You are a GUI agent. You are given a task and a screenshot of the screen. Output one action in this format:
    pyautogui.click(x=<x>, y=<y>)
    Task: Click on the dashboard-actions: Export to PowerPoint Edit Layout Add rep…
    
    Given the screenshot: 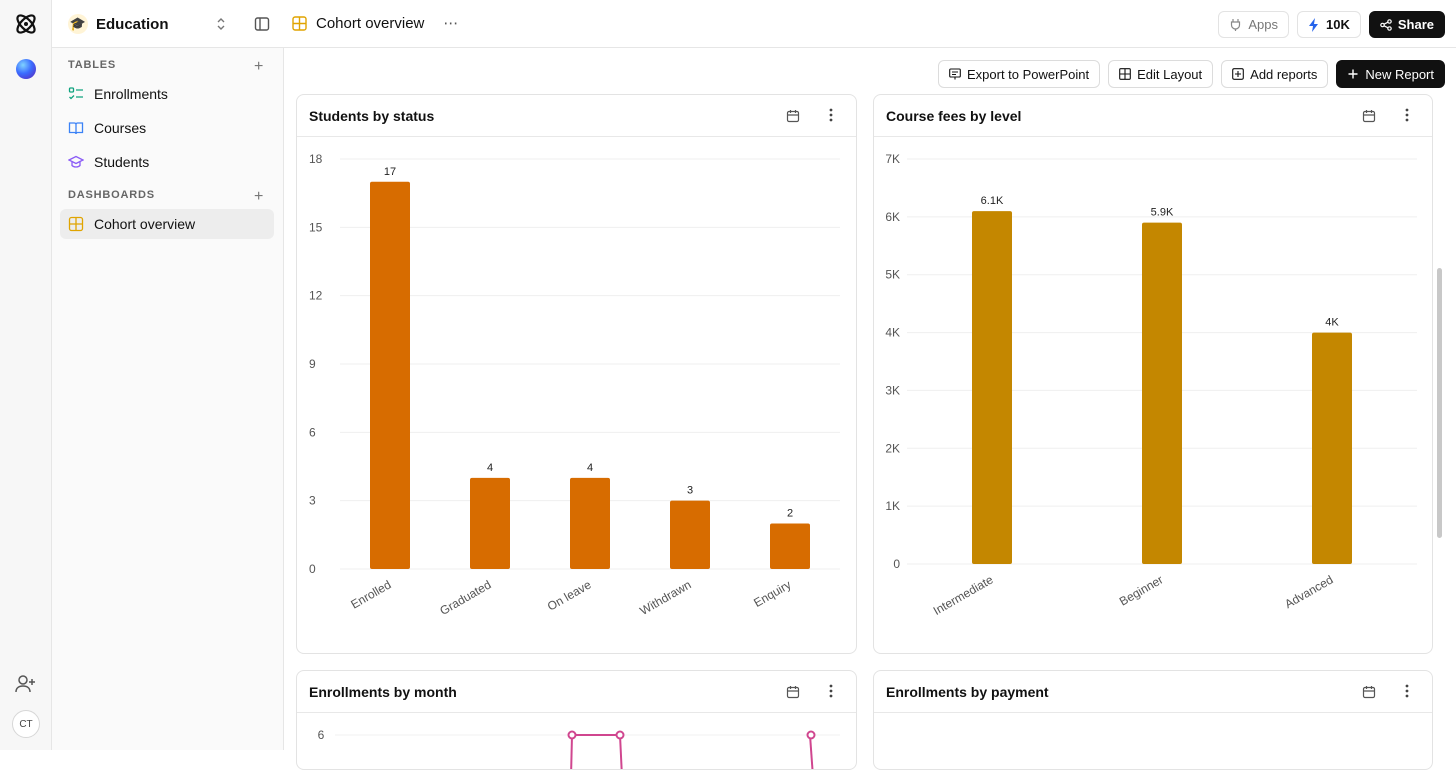 What is the action you would take?
    pyautogui.click(x=1191, y=74)
    